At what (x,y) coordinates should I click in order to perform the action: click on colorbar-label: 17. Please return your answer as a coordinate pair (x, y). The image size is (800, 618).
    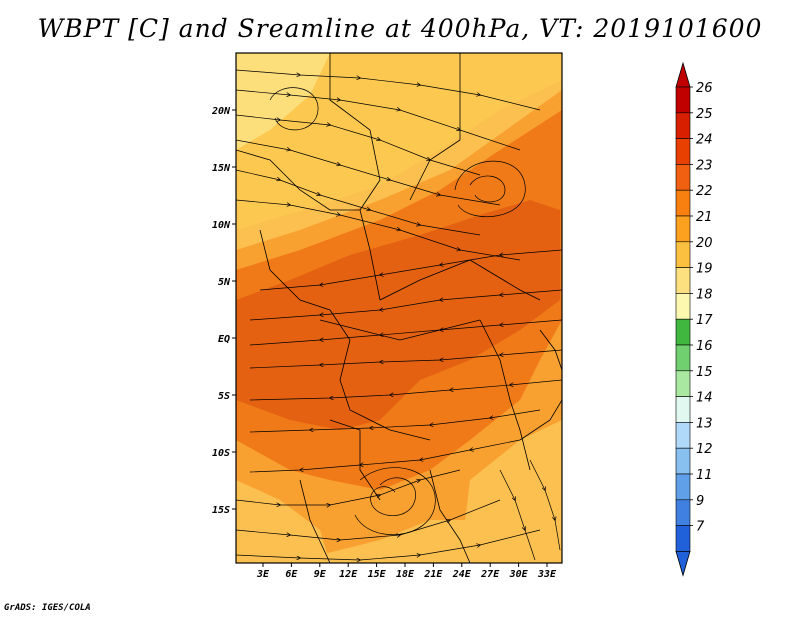
    Looking at the image, I should click on (704, 320).